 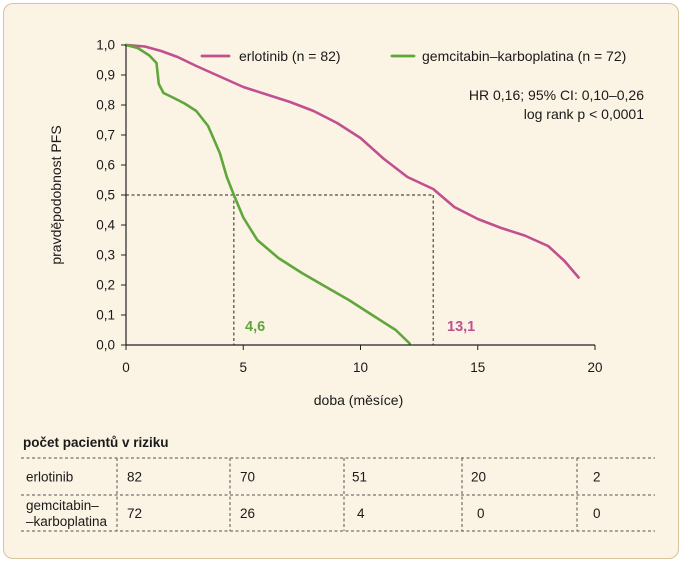 What do you see at coordinates (105, 135) in the screenshot?
I see `y-tick-label: 0,7` at bounding box center [105, 135].